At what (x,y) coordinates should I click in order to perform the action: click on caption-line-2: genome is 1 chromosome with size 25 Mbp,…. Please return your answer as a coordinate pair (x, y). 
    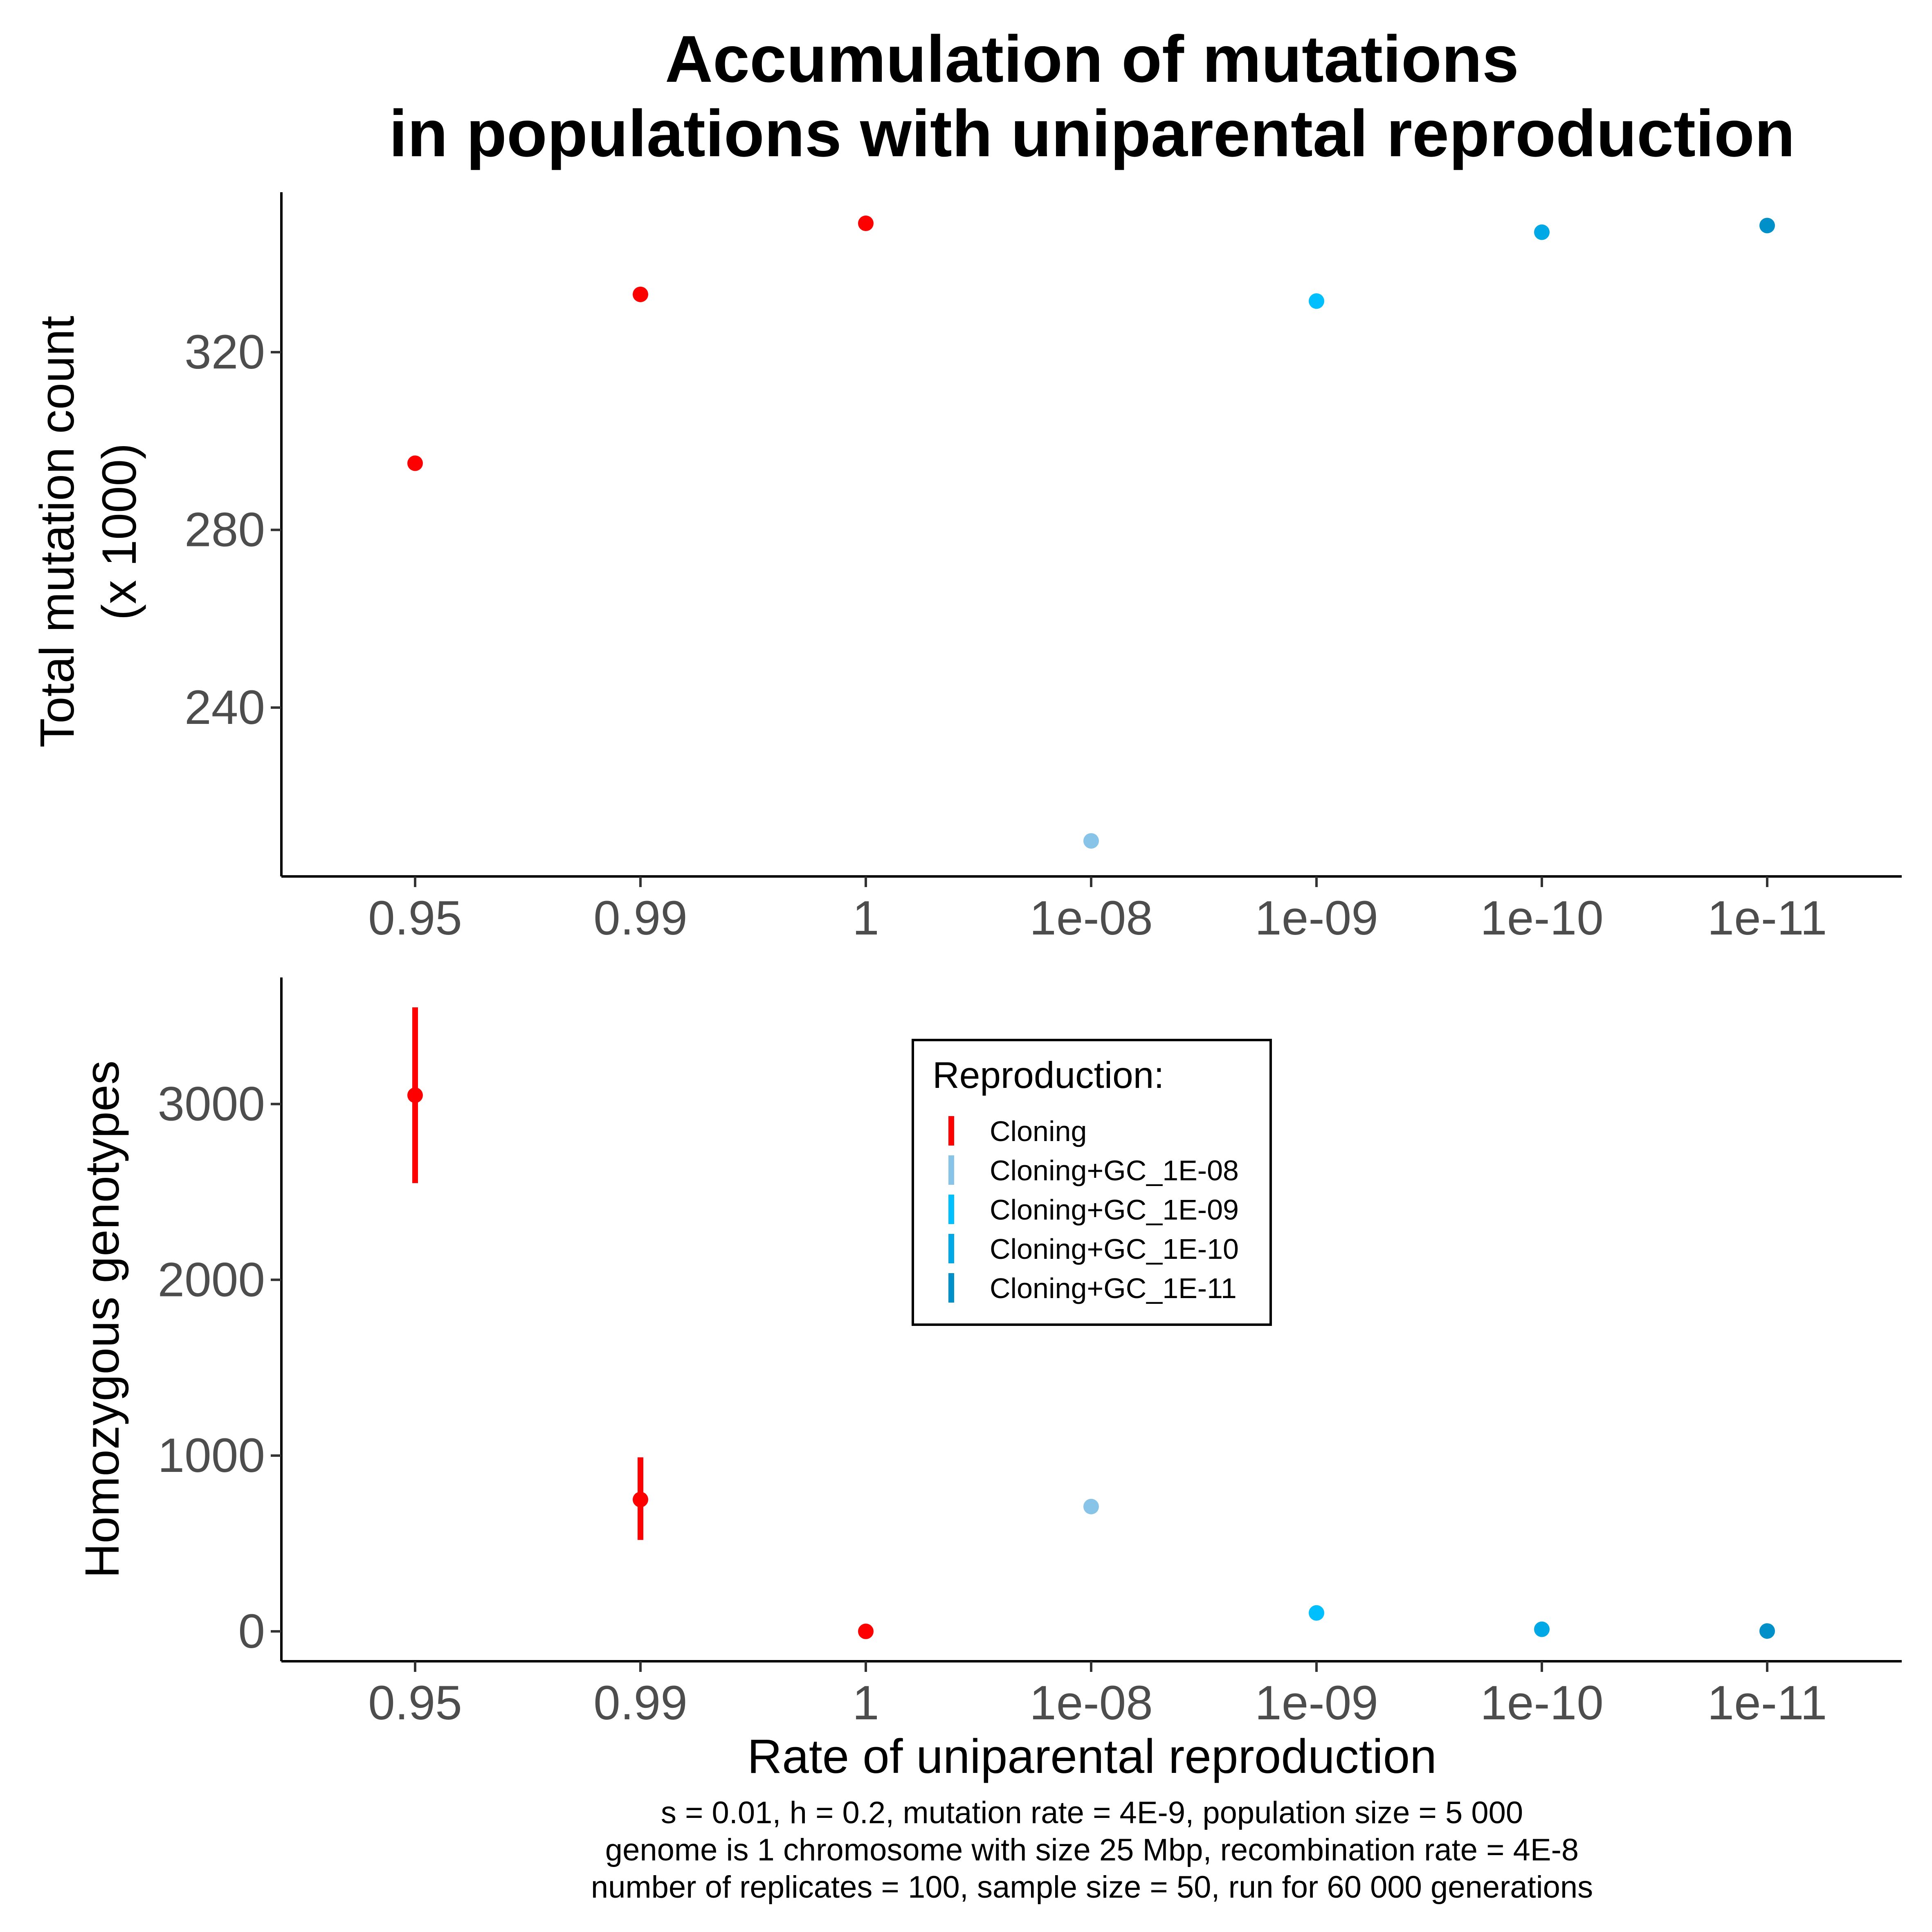
    Looking at the image, I should click on (1092, 1850).